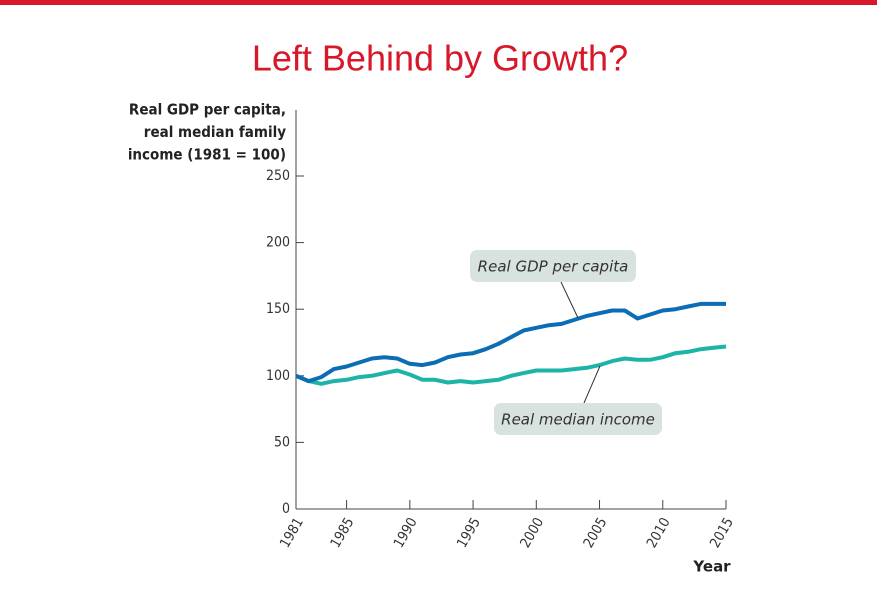 The width and height of the screenshot is (877, 598). Describe the element at coordinates (711, 567) in the screenshot. I see `x-axis-label: Year` at that location.